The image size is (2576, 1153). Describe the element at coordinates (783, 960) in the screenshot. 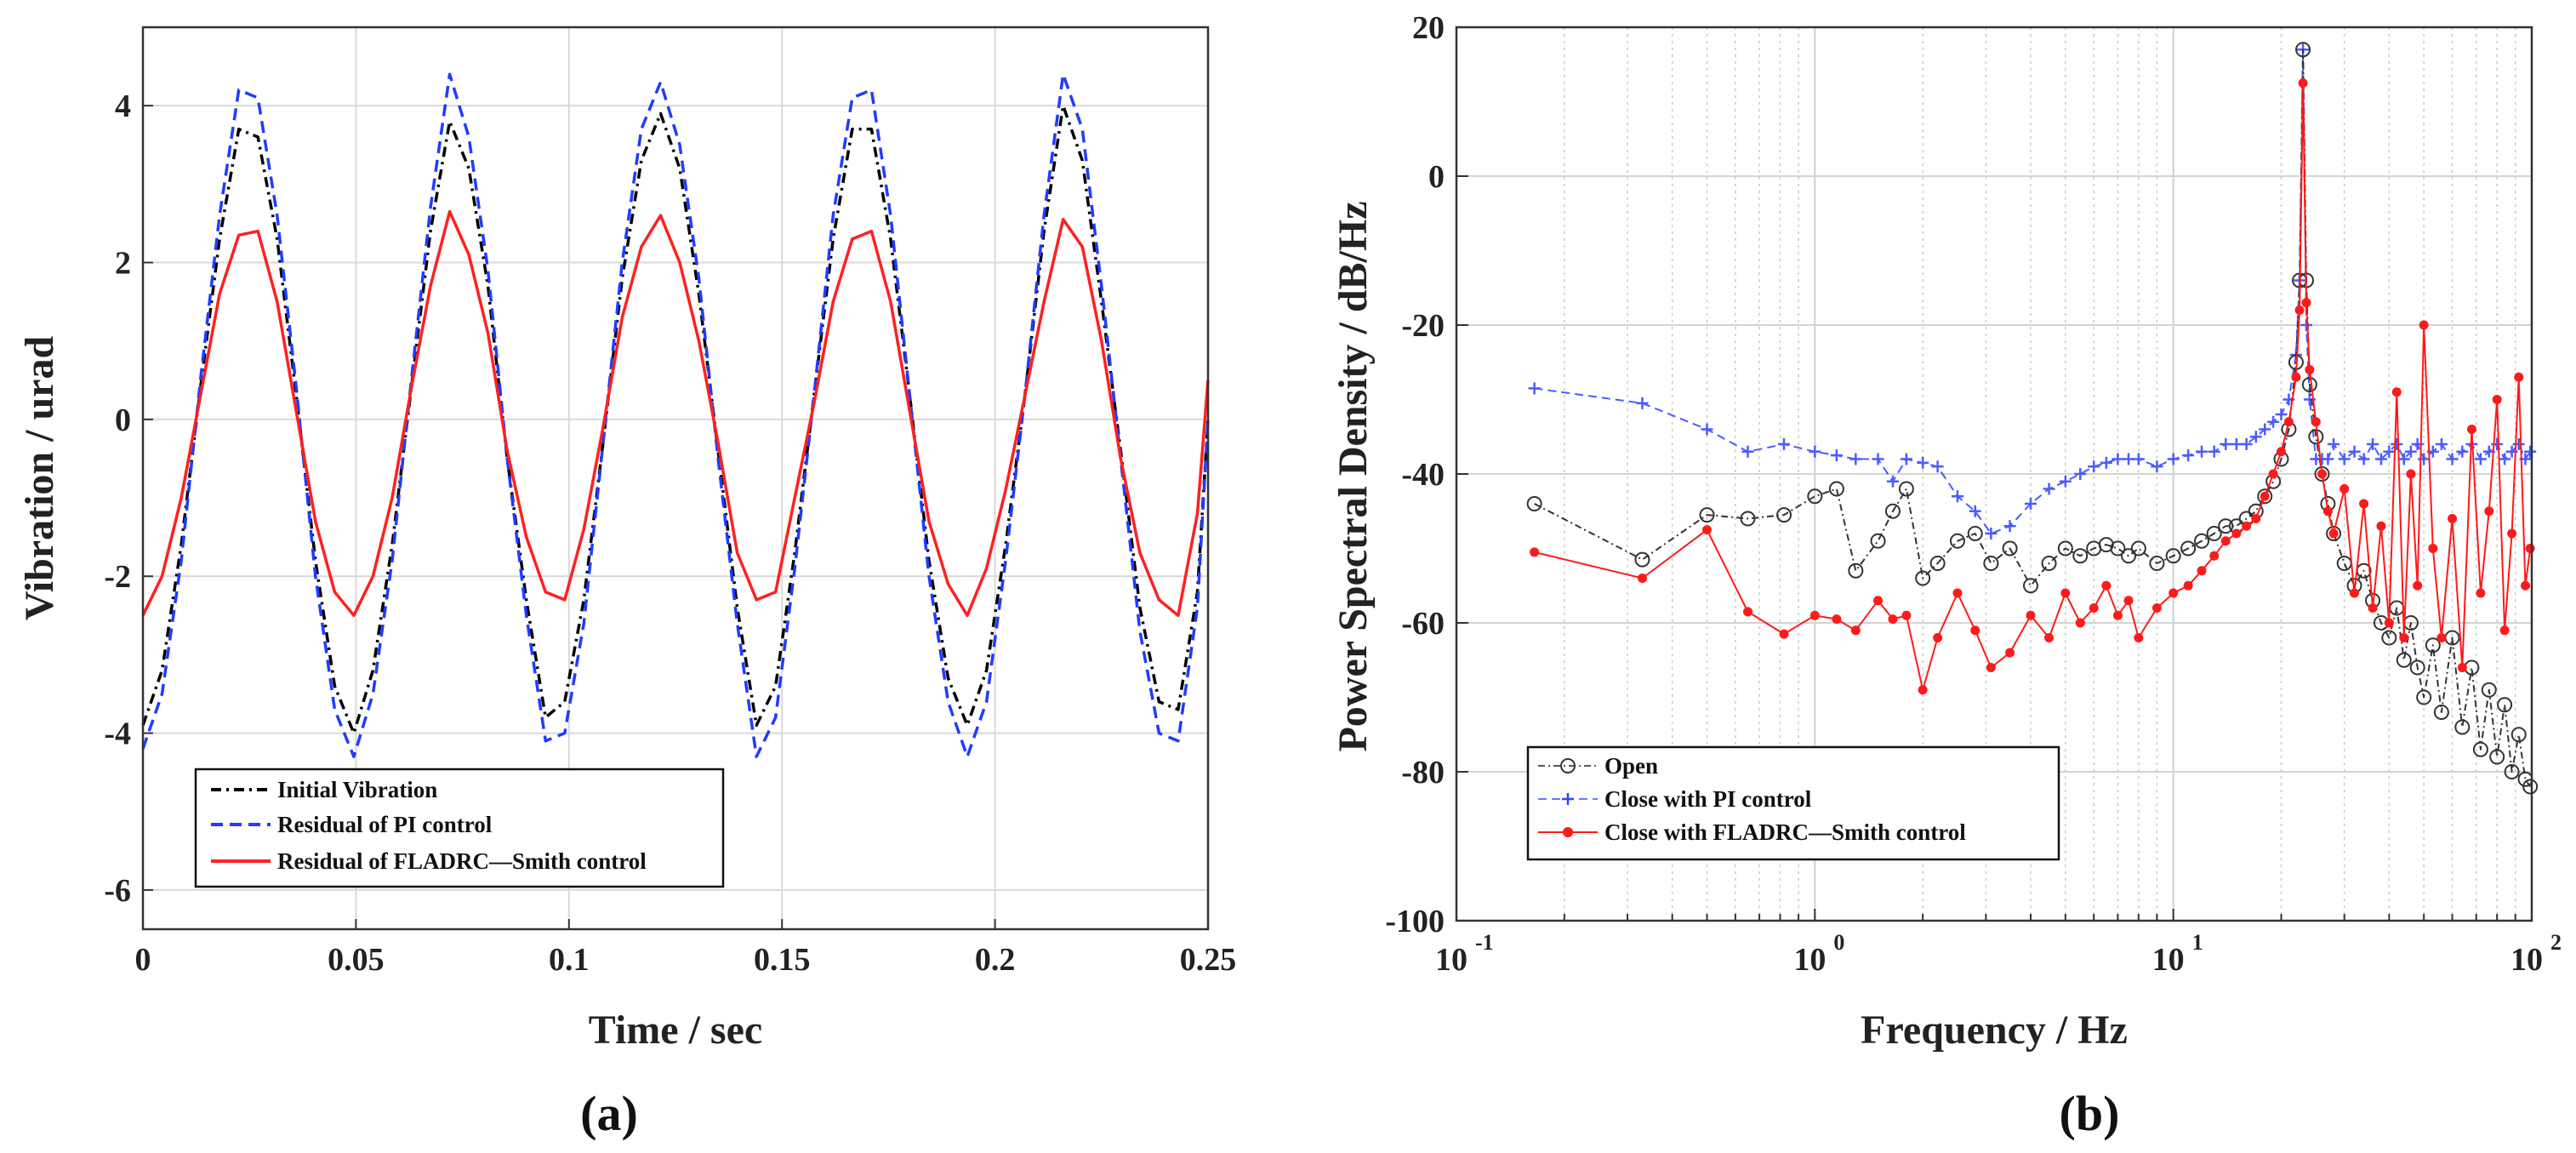

I see `x-tick-label: 0.15` at that location.